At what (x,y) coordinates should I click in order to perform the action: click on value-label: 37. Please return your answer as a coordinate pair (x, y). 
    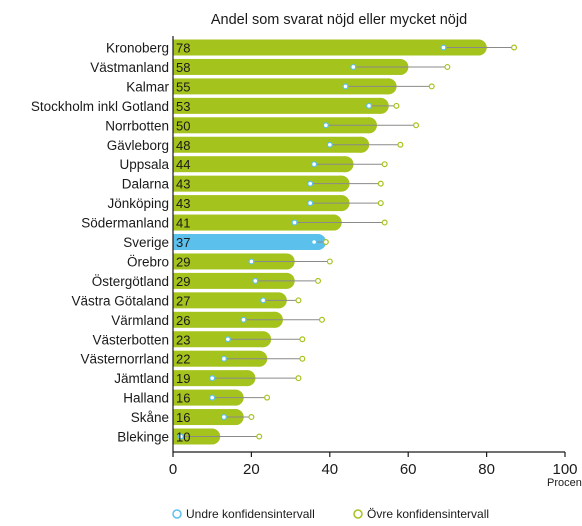
    Looking at the image, I should click on (183, 242).